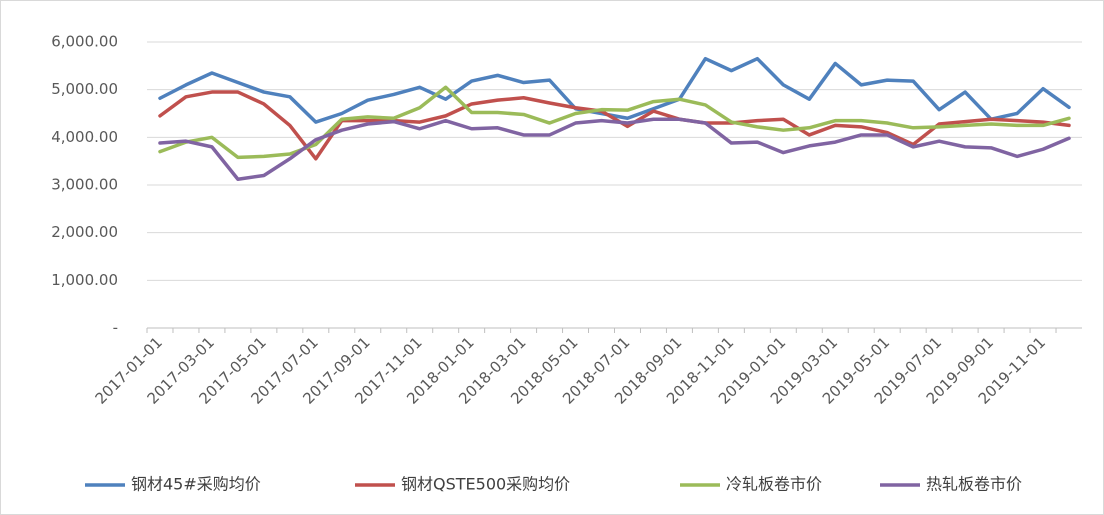 The image size is (1104, 515). Describe the element at coordinates (84, 42) in the screenshot. I see `y-tick-label: 6,000.00` at that location.